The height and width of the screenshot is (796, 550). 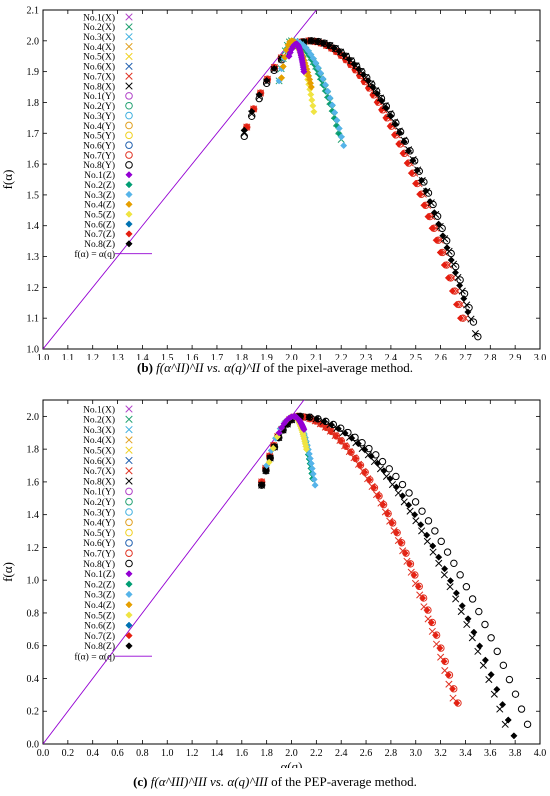 What do you see at coordinates (33, 515) in the screenshot?
I see `y-tick-label: 1.4` at bounding box center [33, 515].